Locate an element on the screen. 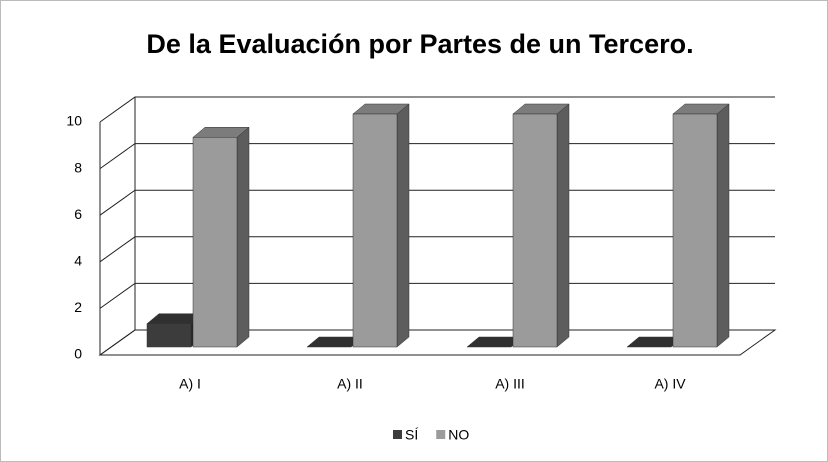  legend-label: NO is located at coordinates (458, 435).